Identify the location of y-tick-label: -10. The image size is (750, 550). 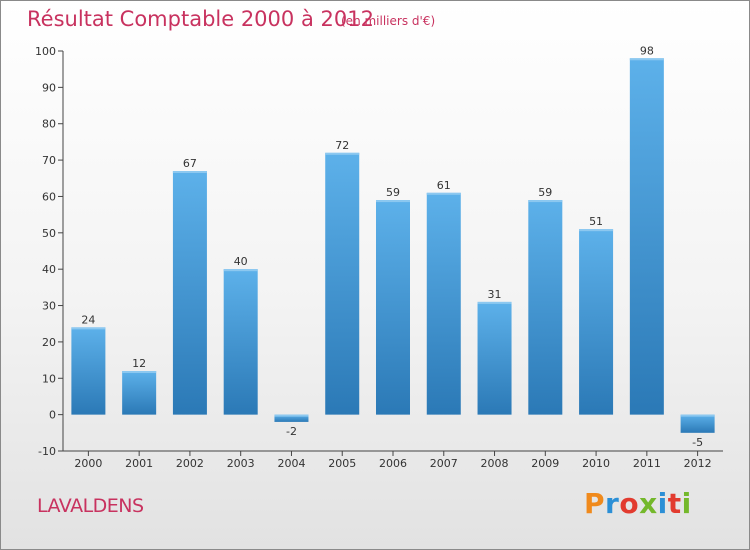
(47, 451).